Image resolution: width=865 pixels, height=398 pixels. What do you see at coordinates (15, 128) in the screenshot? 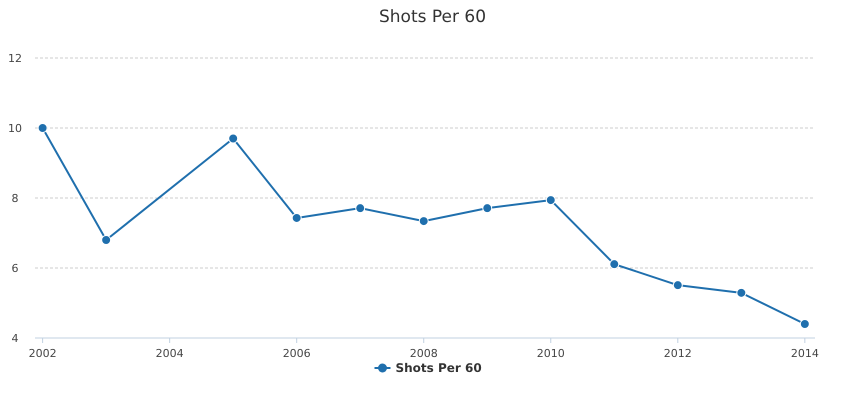
I see `y-tick-label: 10` at bounding box center [15, 128].